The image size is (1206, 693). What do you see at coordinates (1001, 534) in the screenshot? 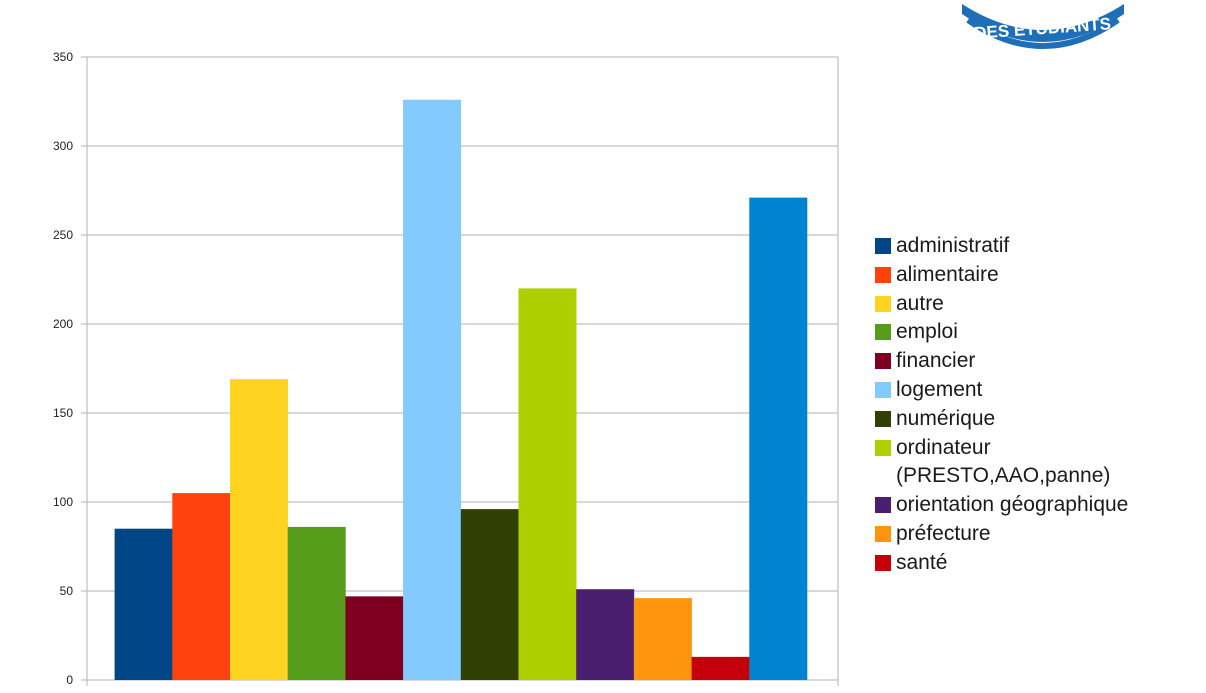
I see `legend-item: préfecture` at bounding box center [1001, 534].